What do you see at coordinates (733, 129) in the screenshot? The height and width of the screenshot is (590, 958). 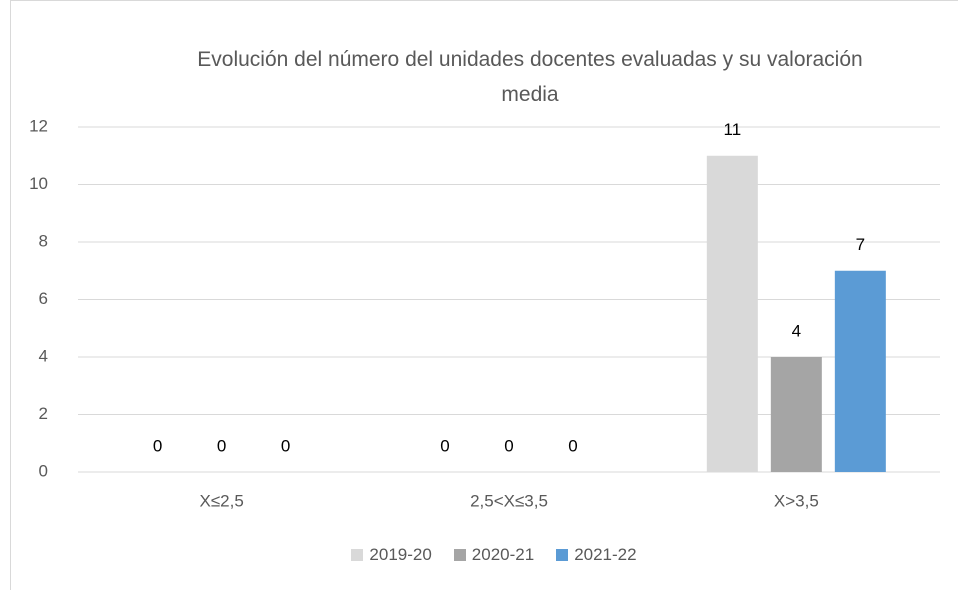 I see `data-label: 11` at bounding box center [733, 129].